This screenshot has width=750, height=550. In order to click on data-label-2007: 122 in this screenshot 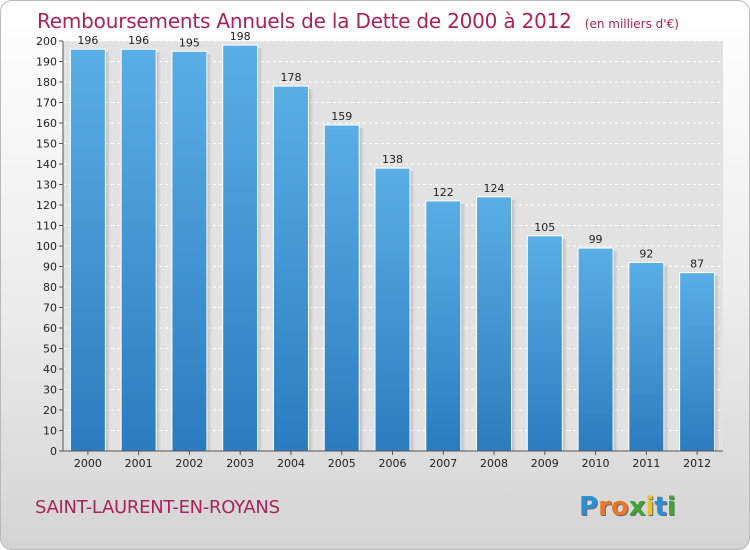, I will do `click(443, 192)`.